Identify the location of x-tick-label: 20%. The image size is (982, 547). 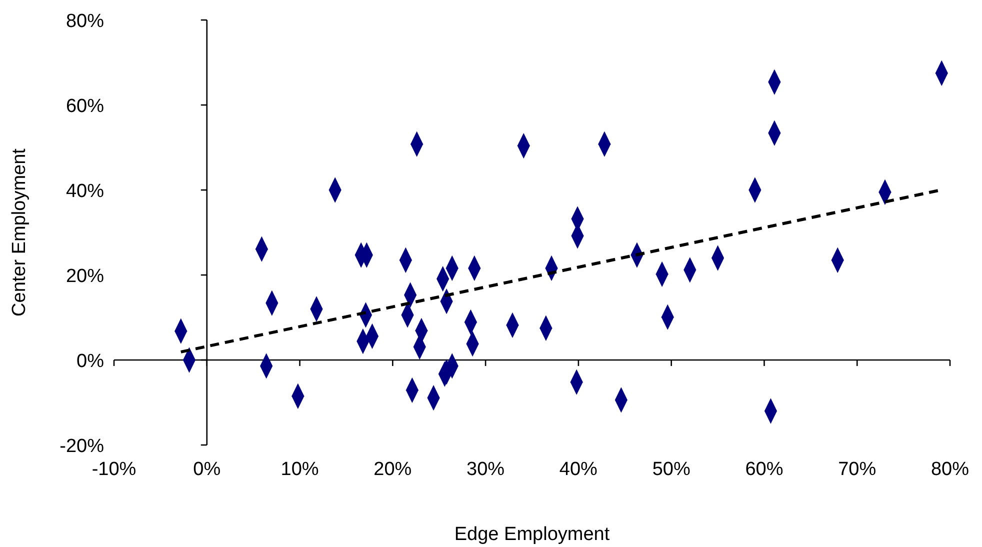
(393, 469).